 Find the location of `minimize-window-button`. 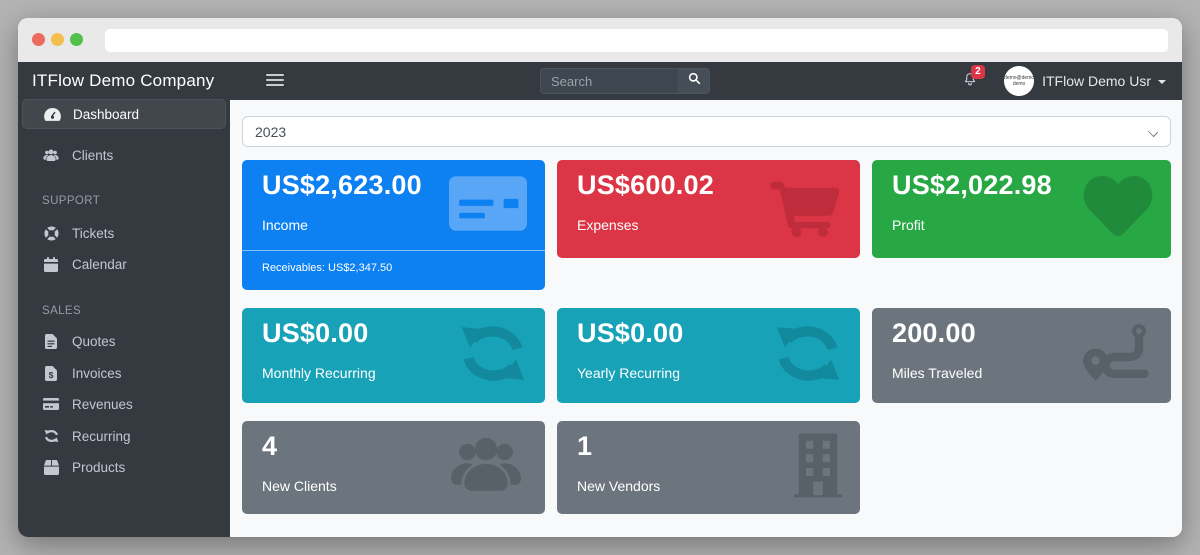

minimize-window-button is located at coordinates (57, 39).